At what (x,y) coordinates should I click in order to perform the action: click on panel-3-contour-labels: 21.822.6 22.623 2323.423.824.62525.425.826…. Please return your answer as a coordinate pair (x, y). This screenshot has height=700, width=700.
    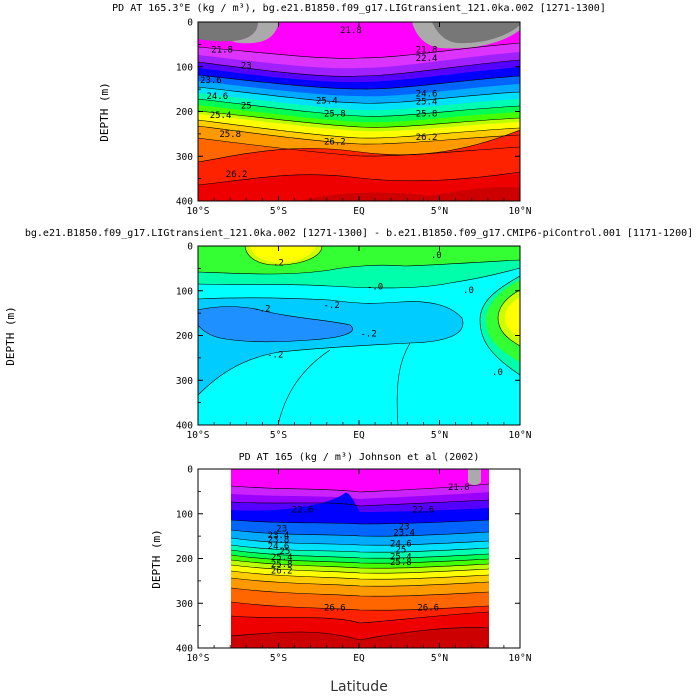
    Looking at the image, I should click on (369, 548).